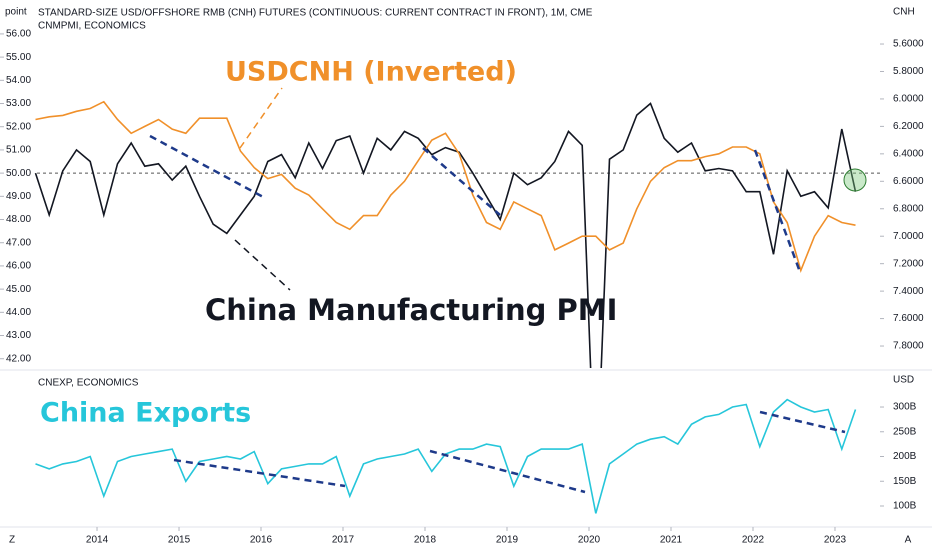  Describe the element at coordinates (908, 236) in the screenshot. I see `y2-tick-label: 7.0000` at that location.